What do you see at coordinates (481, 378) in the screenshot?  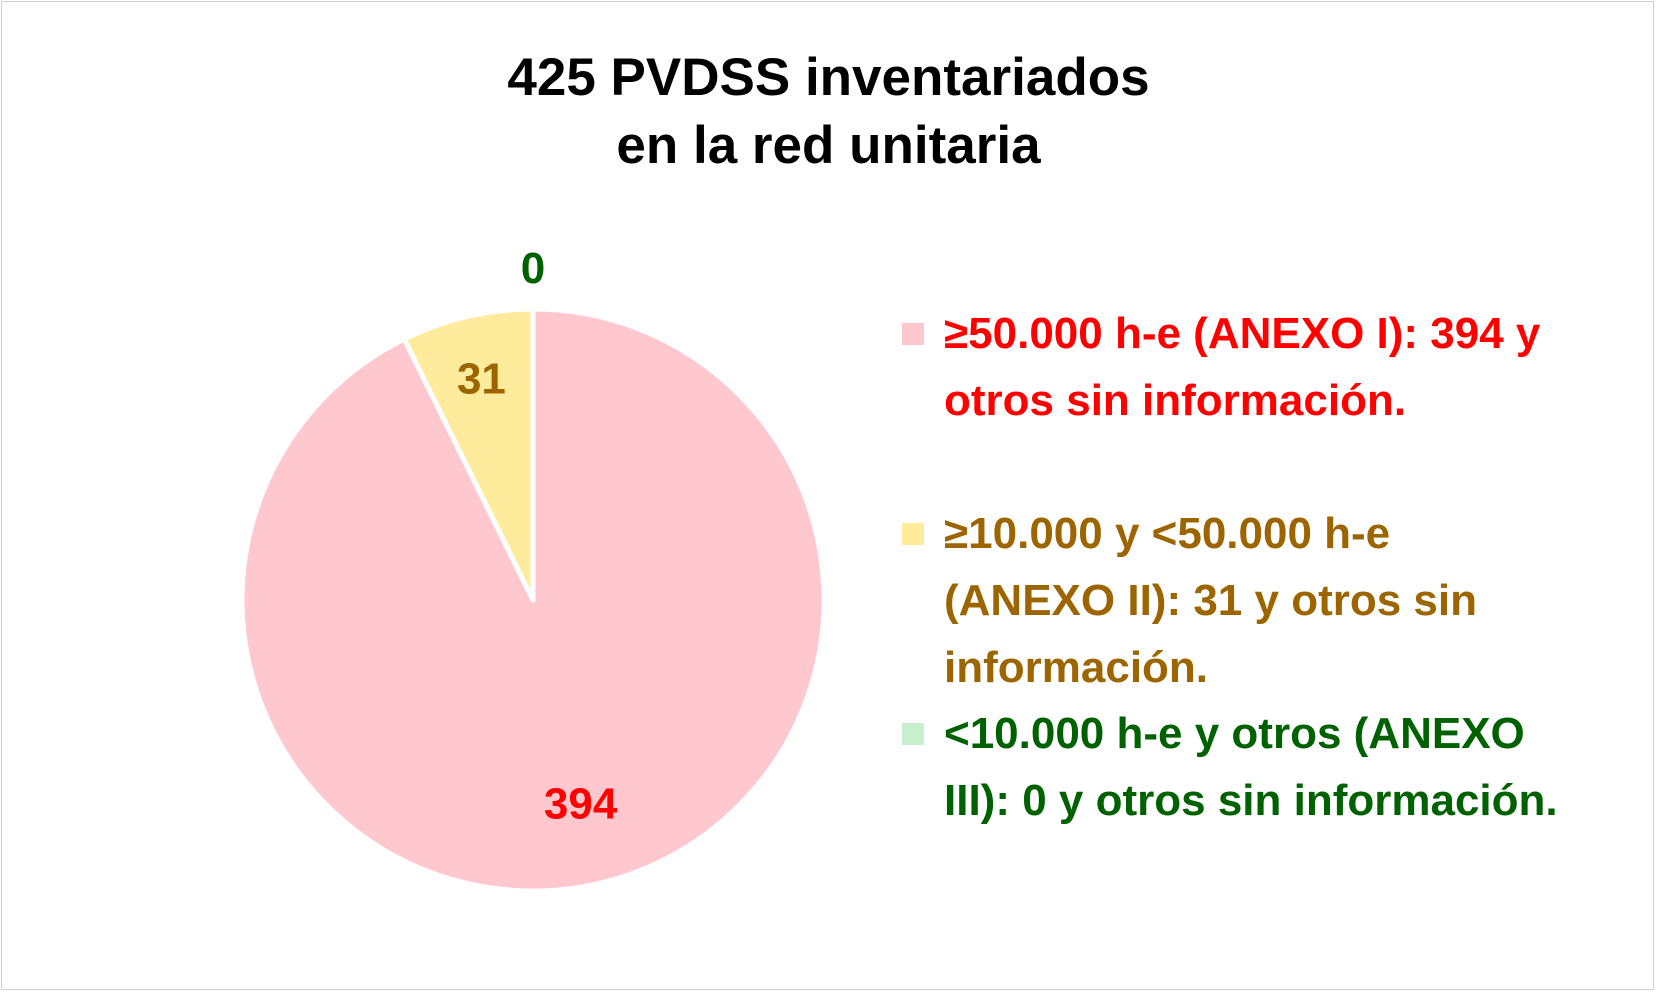 I see `slice-31-data-label: 31` at bounding box center [481, 378].